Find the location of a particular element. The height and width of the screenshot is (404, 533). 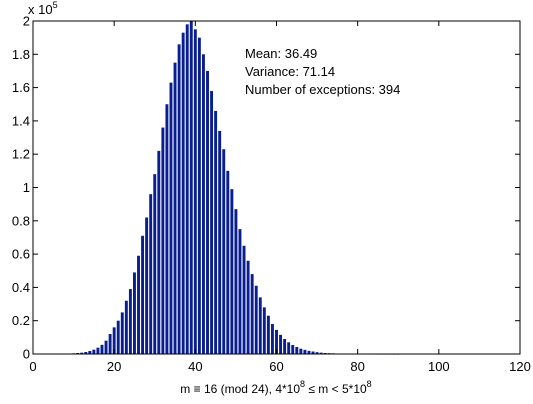

x-axis-label-part-a: m ≡ 16 (mod 24), 4*10 is located at coordinates (240, 389).